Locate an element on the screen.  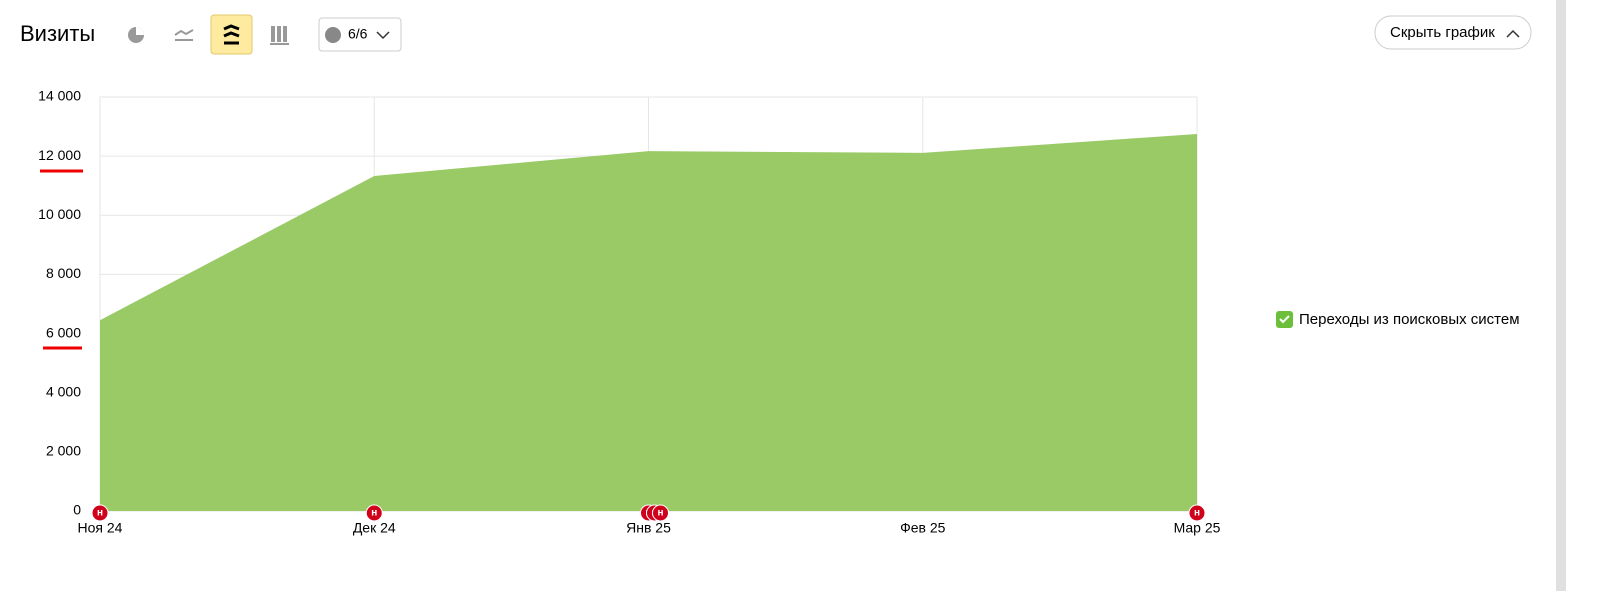
bar-icon is located at coordinates (279, 35).